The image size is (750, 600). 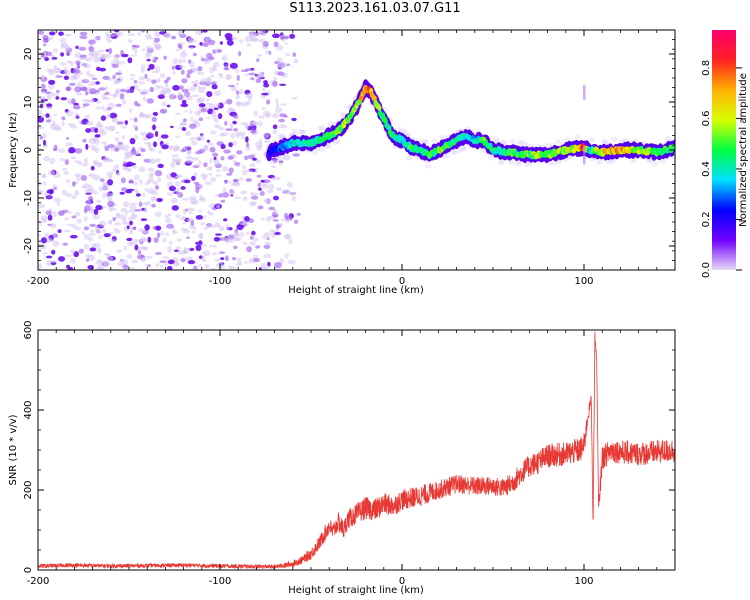 I want to click on colorbar-label: Normalized spectral amplitude, so click(x=743, y=150).